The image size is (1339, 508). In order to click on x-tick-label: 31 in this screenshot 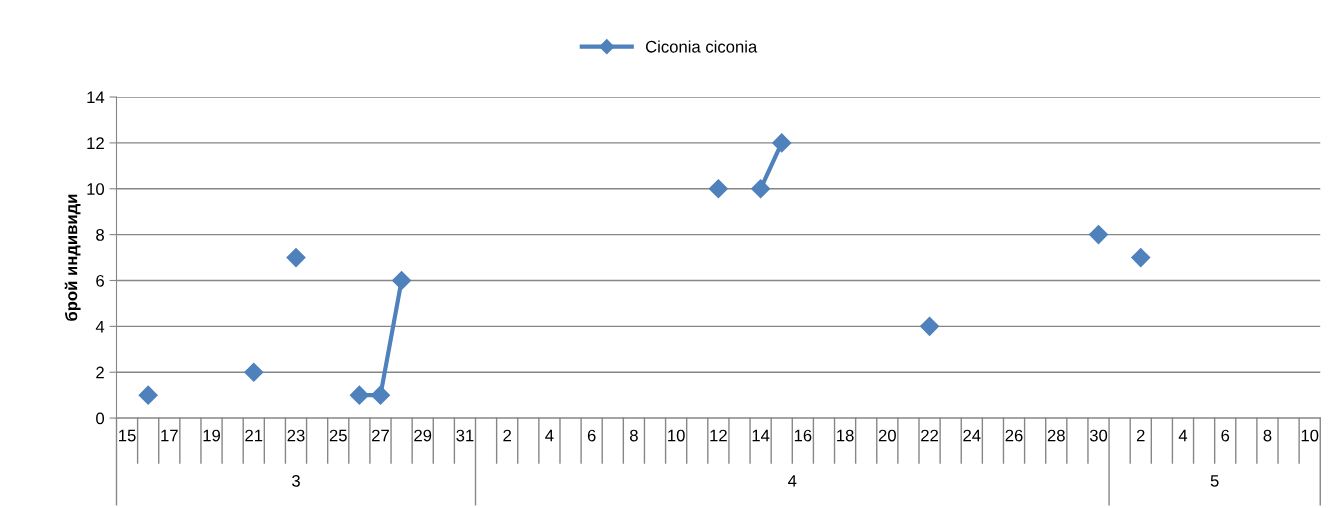, I will do `click(465, 435)`.